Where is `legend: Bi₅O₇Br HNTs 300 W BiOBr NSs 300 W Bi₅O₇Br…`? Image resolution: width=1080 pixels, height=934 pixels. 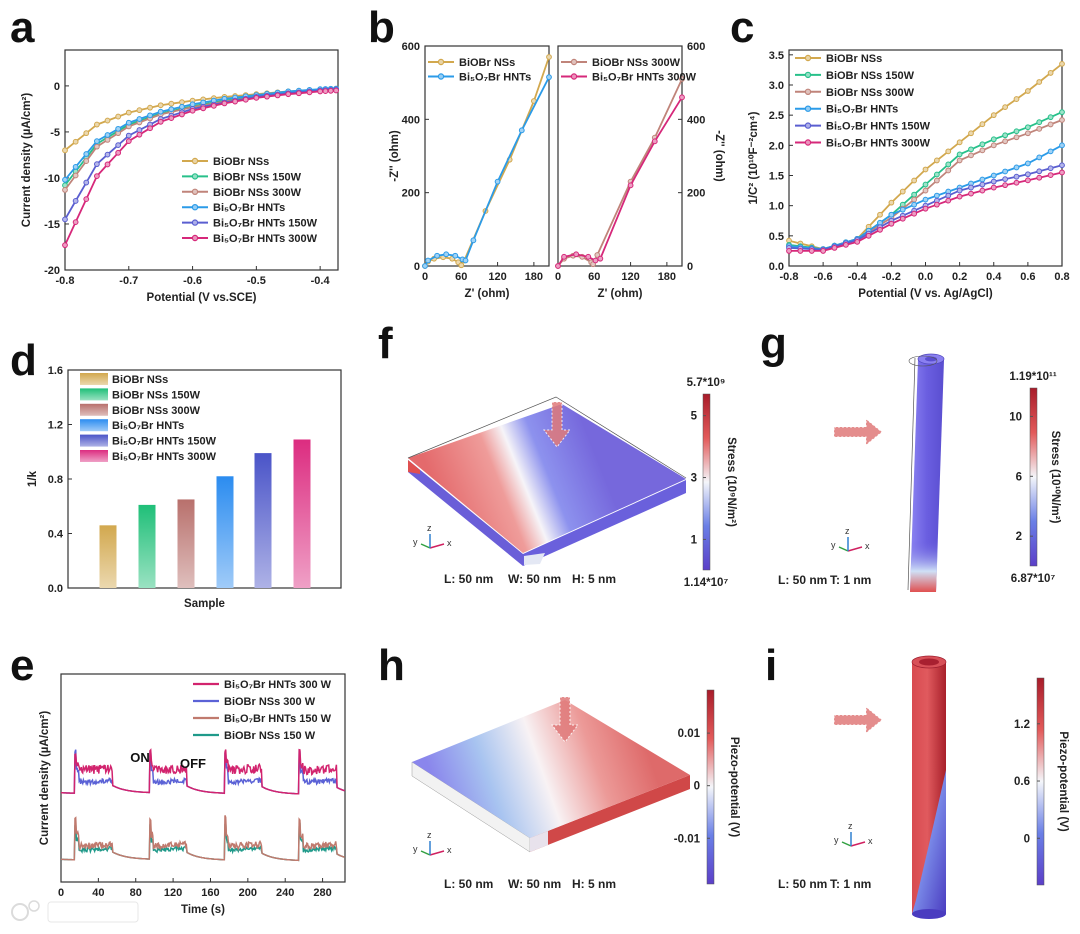 legend: Bi₅O₇Br HNTs 300 W BiOBr NSs 300 W Bi₅O₇Br… is located at coordinates (262, 710).